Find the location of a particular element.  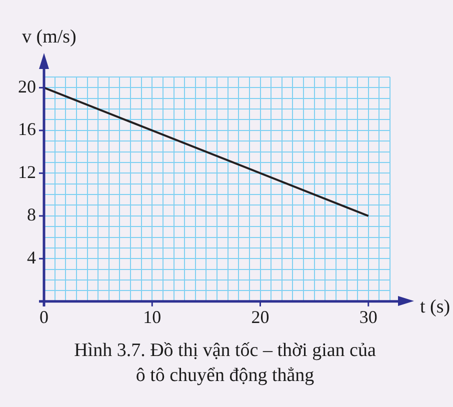

y-tick-label: 4 is located at coordinates (31, 257).